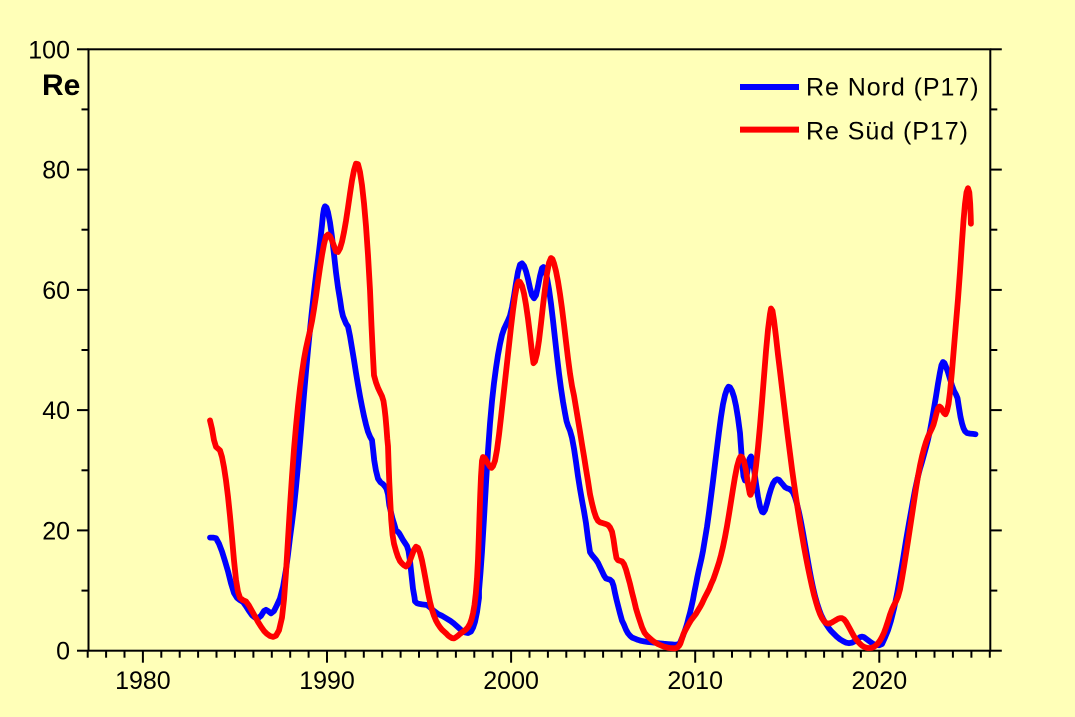  Describe the element at coordinates (49, 50) in the screenshot. I see `svg-text: 100` at that location.